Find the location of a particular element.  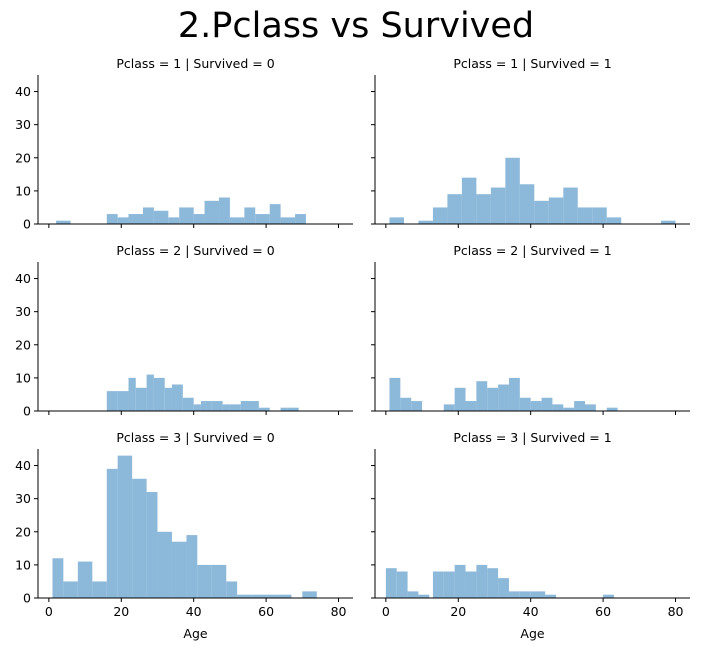

panel-title: Pclass = 1 | Survived = 1 is located at coordinates (532, 63).